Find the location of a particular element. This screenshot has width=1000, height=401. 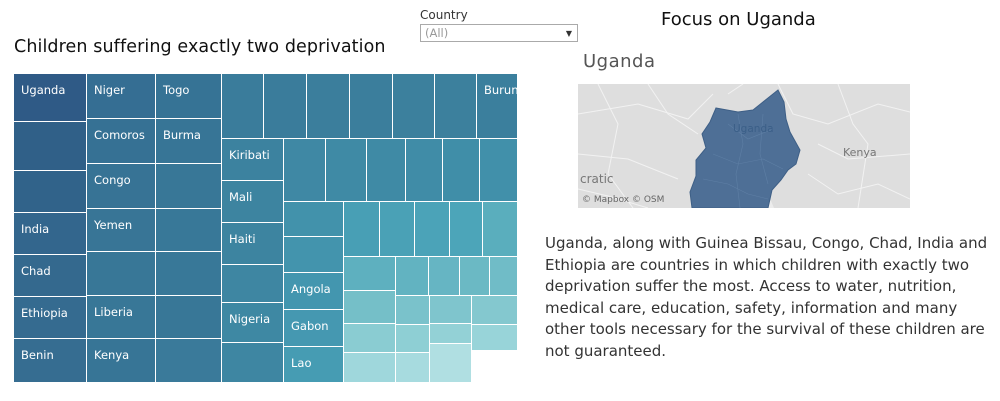

uganda-map is located at coordinates (744, 146).